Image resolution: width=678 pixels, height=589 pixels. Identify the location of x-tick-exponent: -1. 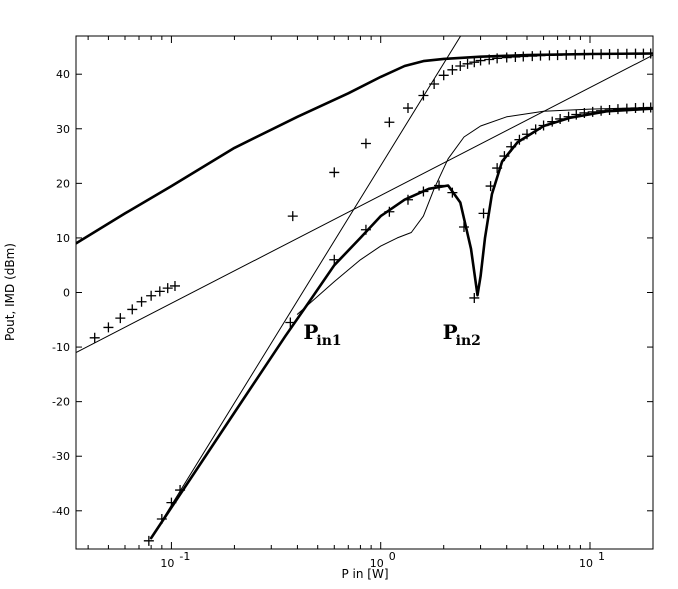
(184, 556).